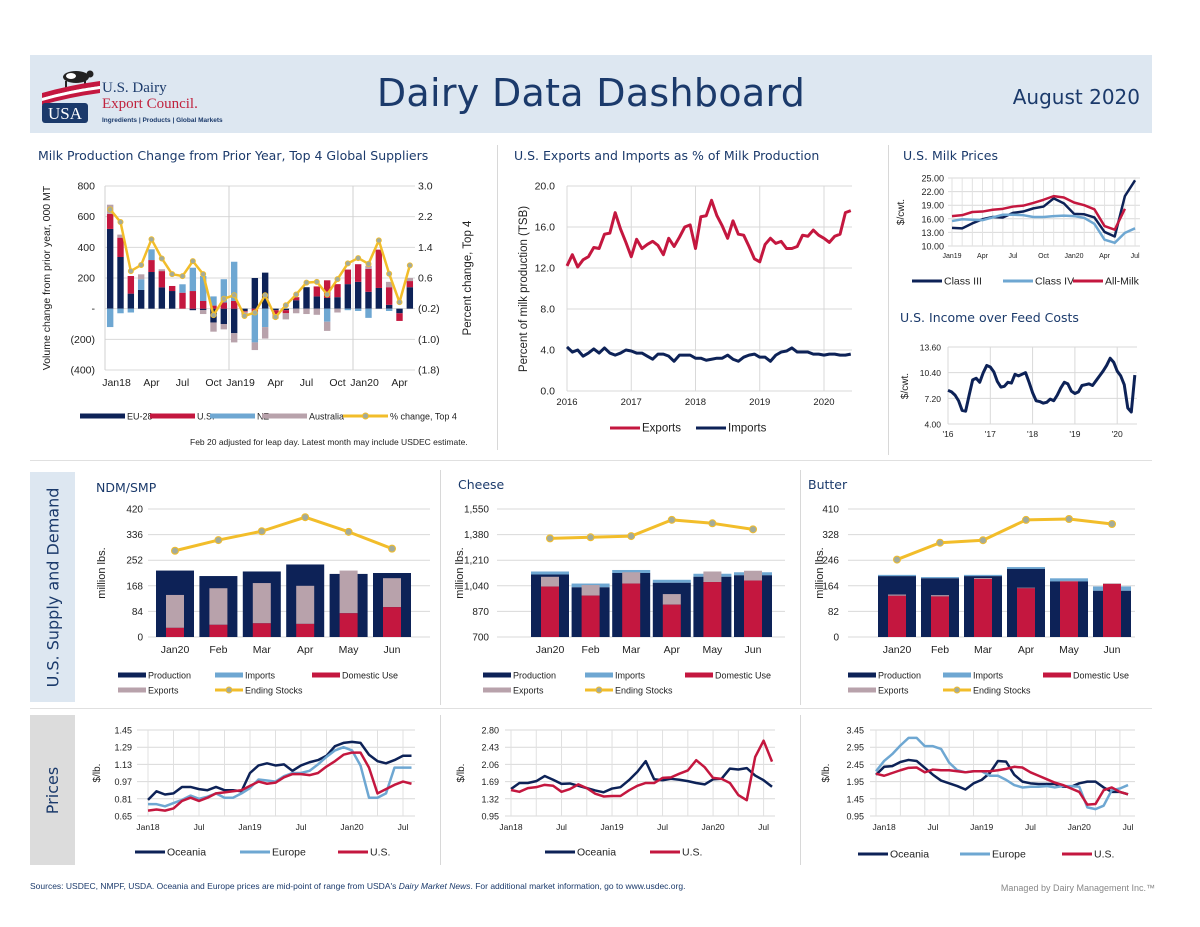 Image resolution: width=1200 pixels, height=927 pixels. I want to click on y-tick-label: 1.45, so click(855, 799).